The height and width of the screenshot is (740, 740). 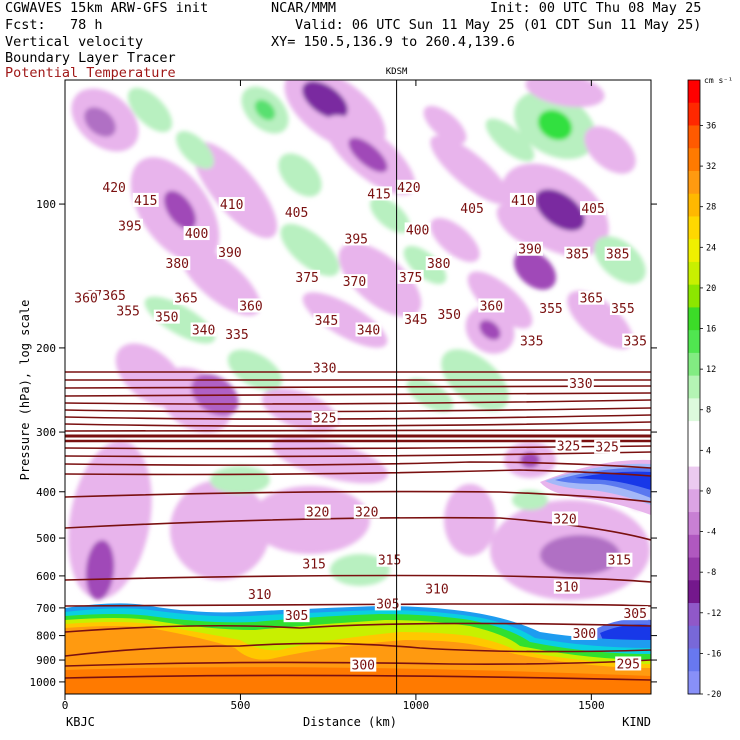 I want to click on y-tick-label: 700, so click(x=46, y=608).